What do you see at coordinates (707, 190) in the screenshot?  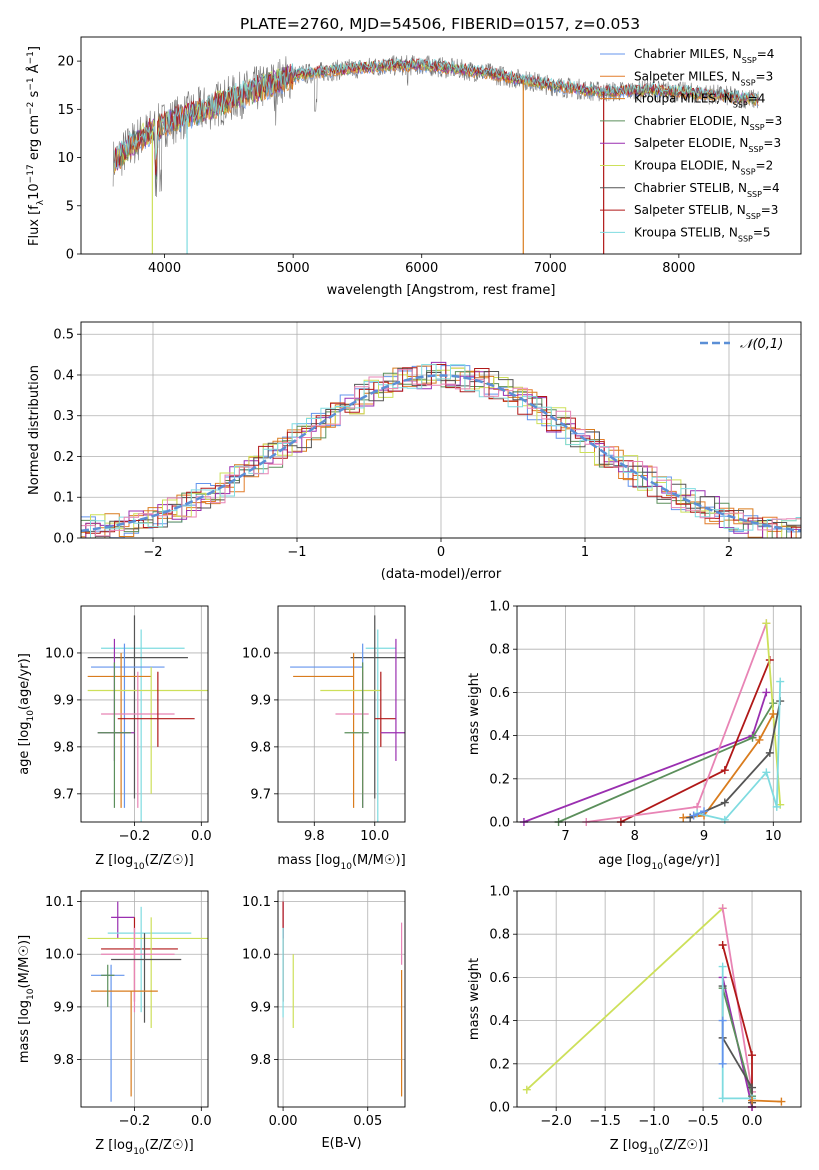 I see `legend-label: Chabrier STELIB, NSSP=4` at bounding box center [707, 190].